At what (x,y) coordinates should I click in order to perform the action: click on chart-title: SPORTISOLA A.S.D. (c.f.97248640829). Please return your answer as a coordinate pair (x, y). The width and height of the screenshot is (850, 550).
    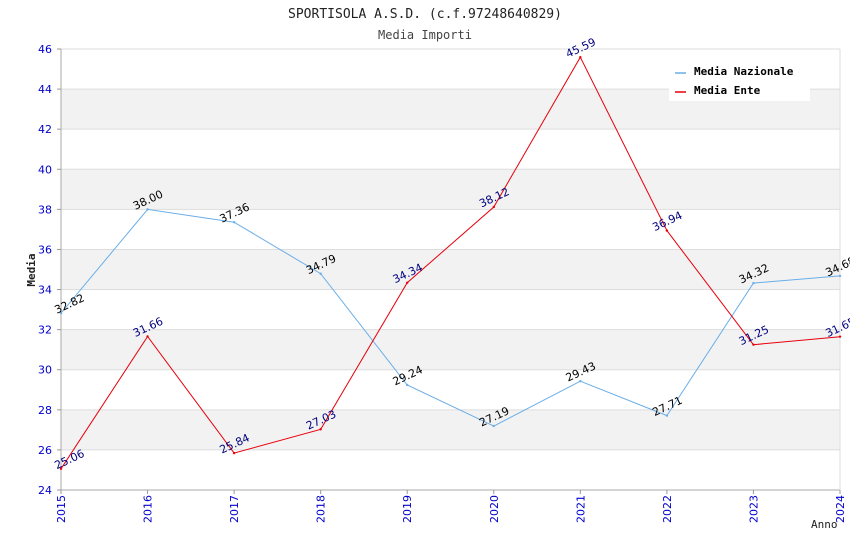
    Looking at the image, I should click on (425, 14).